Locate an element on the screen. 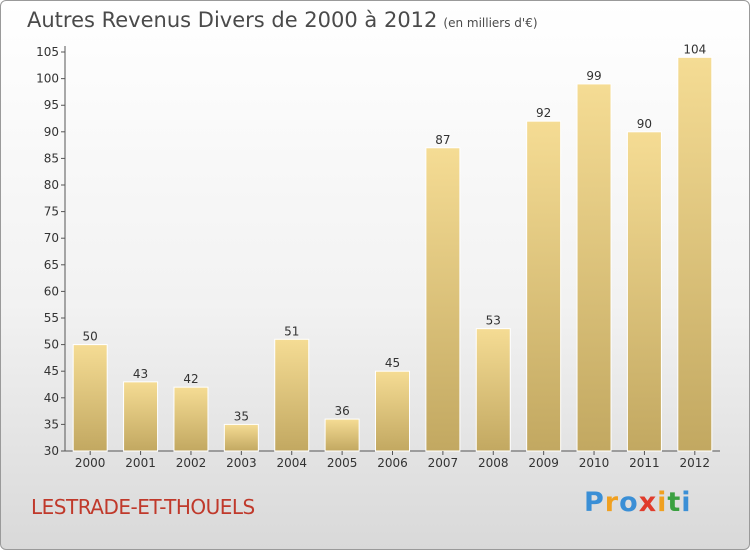 This screenshot has width=750, height=550. bar-2002 is located at coordinates (191, 419).